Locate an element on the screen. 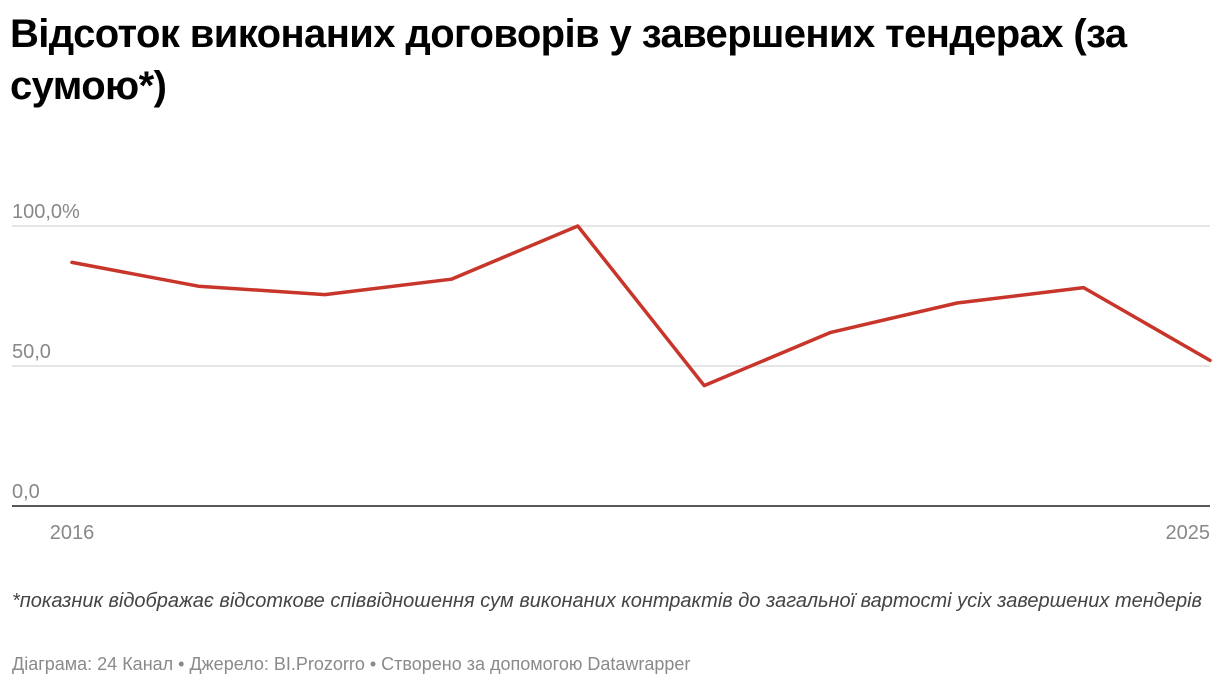 The width and height of the screenshot is (1220, 688). y-tick-label: 100,0% is located at coordinates (46, 212).